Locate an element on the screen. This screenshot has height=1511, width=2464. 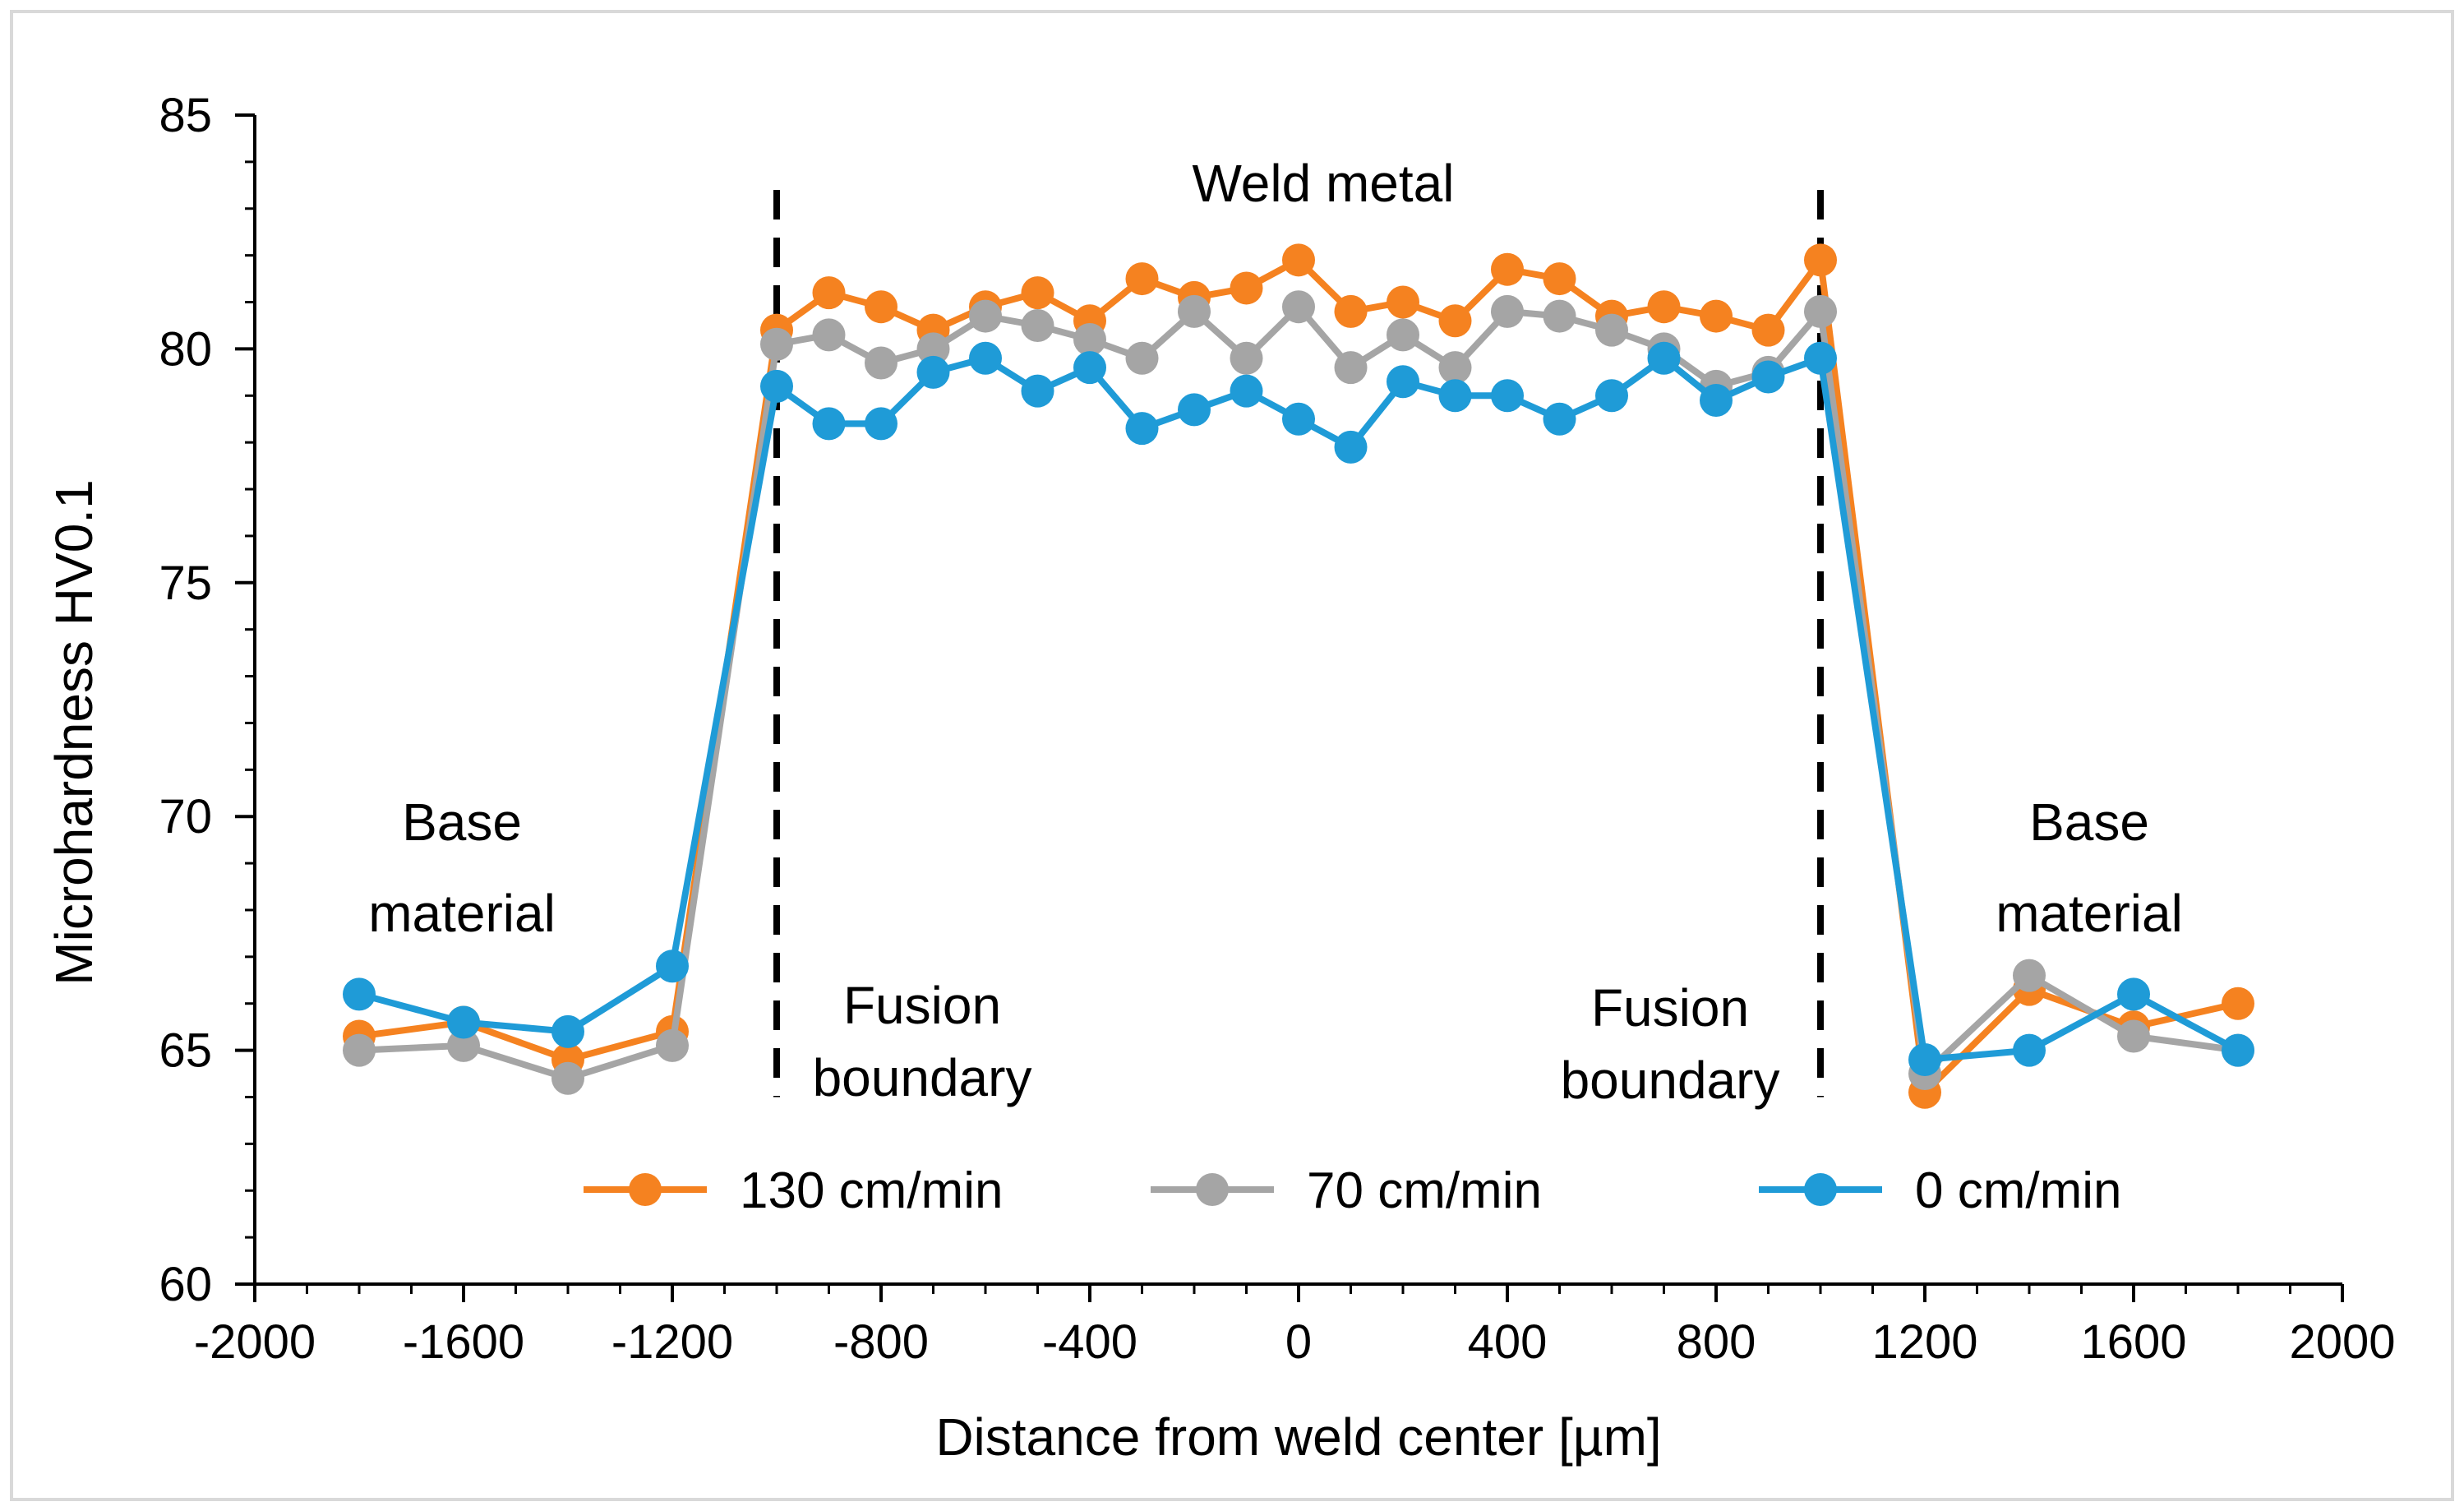
y-tick-label: 65 is located at coordinates (186, 1051).